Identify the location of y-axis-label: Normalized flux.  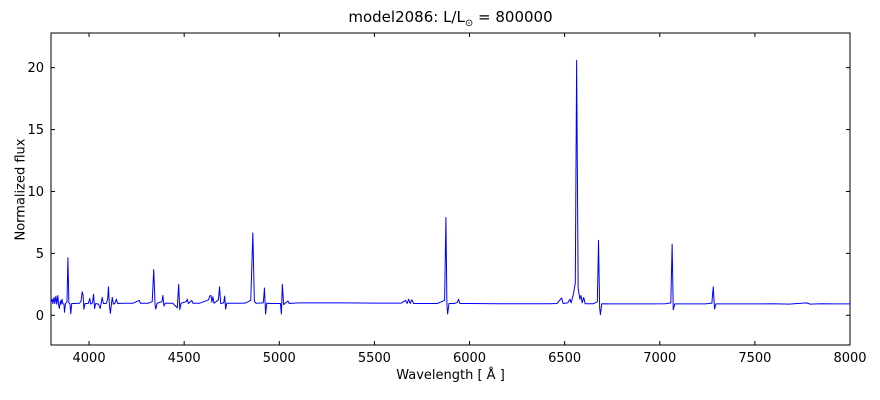
(21, 189).